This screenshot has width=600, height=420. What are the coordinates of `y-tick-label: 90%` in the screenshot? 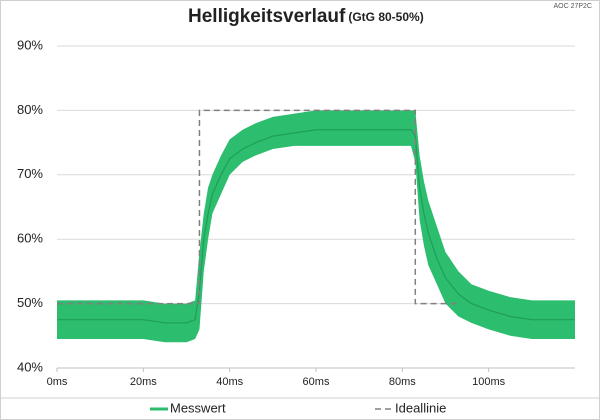 It's located at (30, 44).